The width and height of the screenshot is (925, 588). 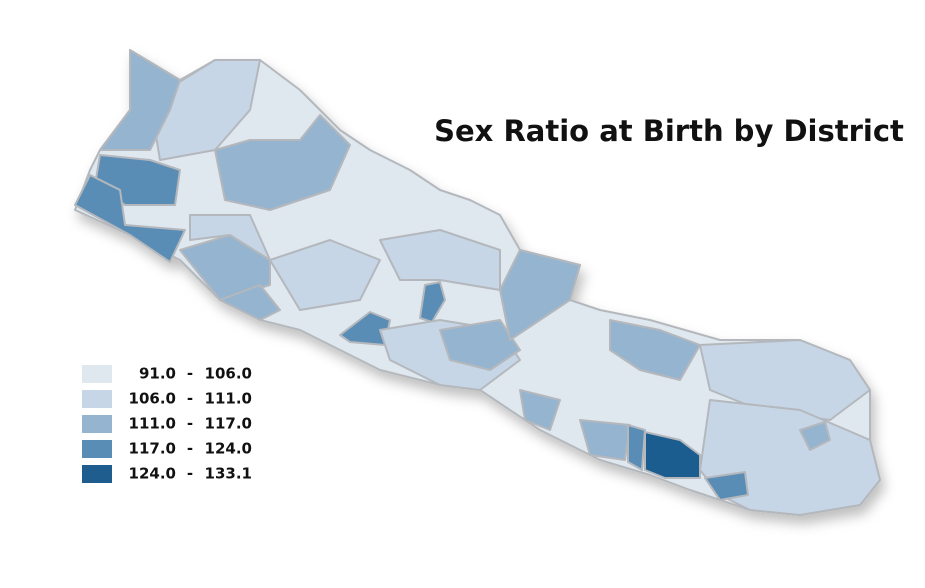 I want to click on legend-max: 124.0, so click(x=228, y=449).